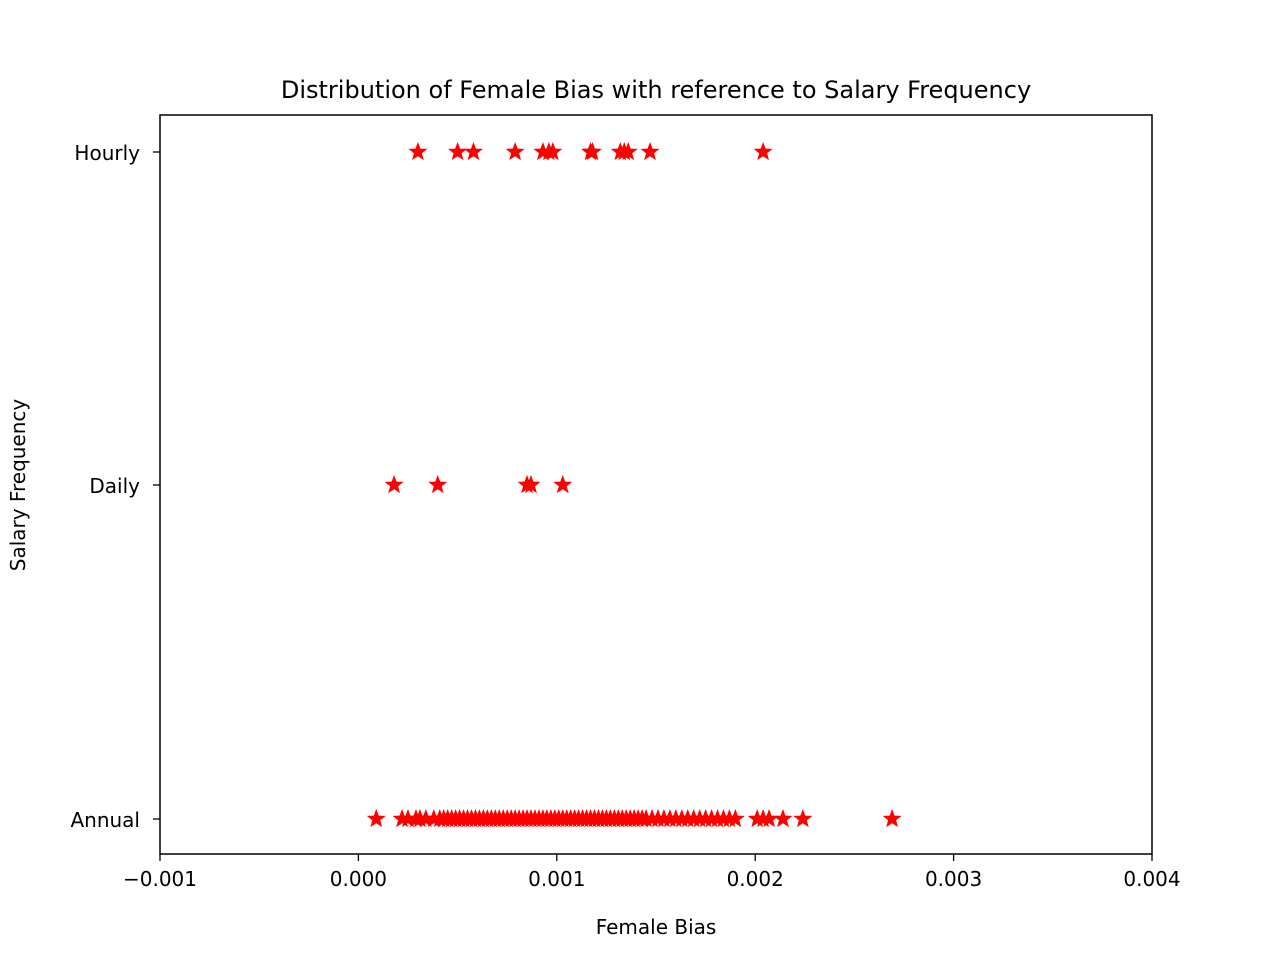 The height and width of the screenshot is (965, 1280). Describe the element at coordinates (105, 820) in the screenshot. I see `y-tick-label: Annual` at that location.